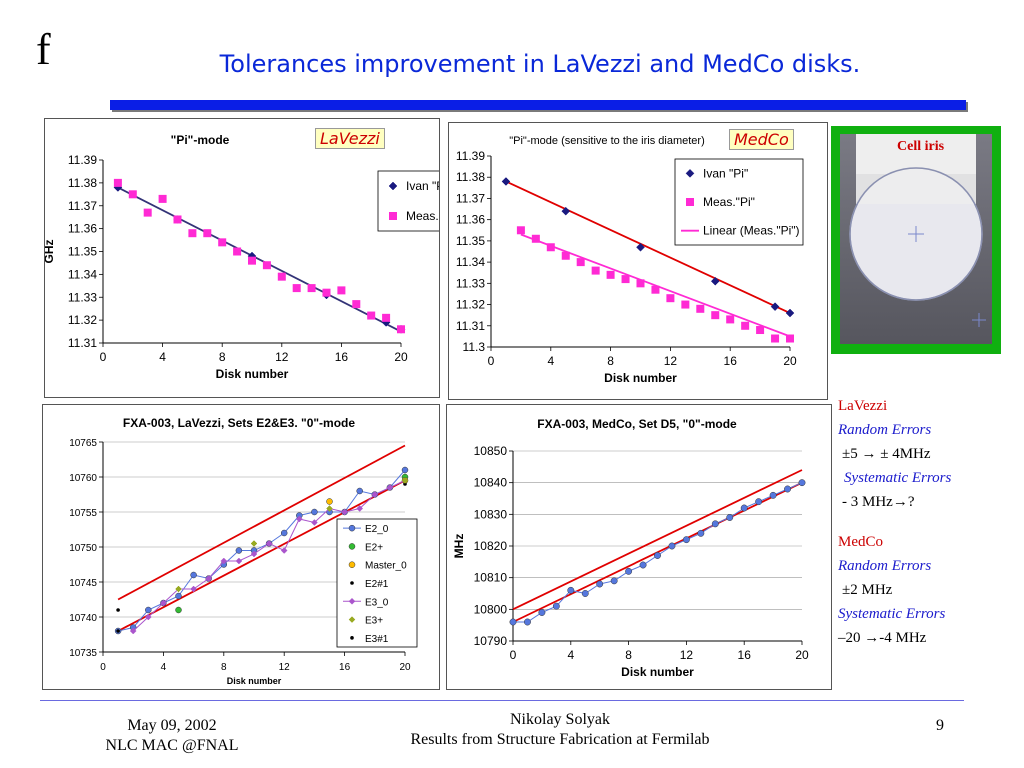 The height and width of the screenshot is (768, 1024). What do you see at coordinates (885, 430) in the screenshot?
I see `note-lavezzi-random-label: Random Errors` at bounding box center [885, 430].